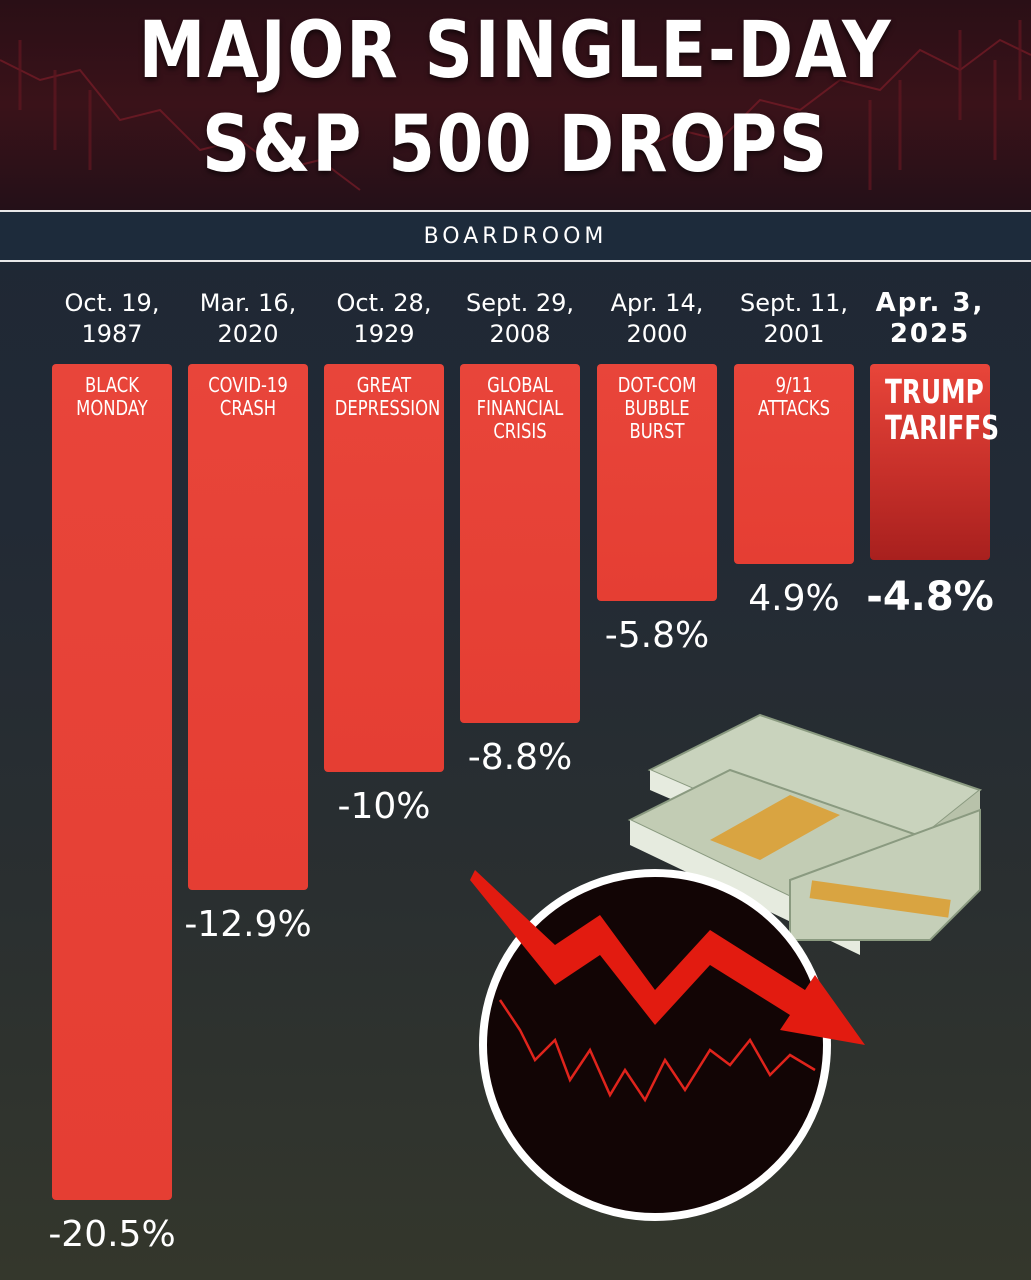 This screenshot has height=1280, width=1031. Describe the element at coordinates (657, 334) in the screenshot. I see `date-label-line: 2000` at that location.